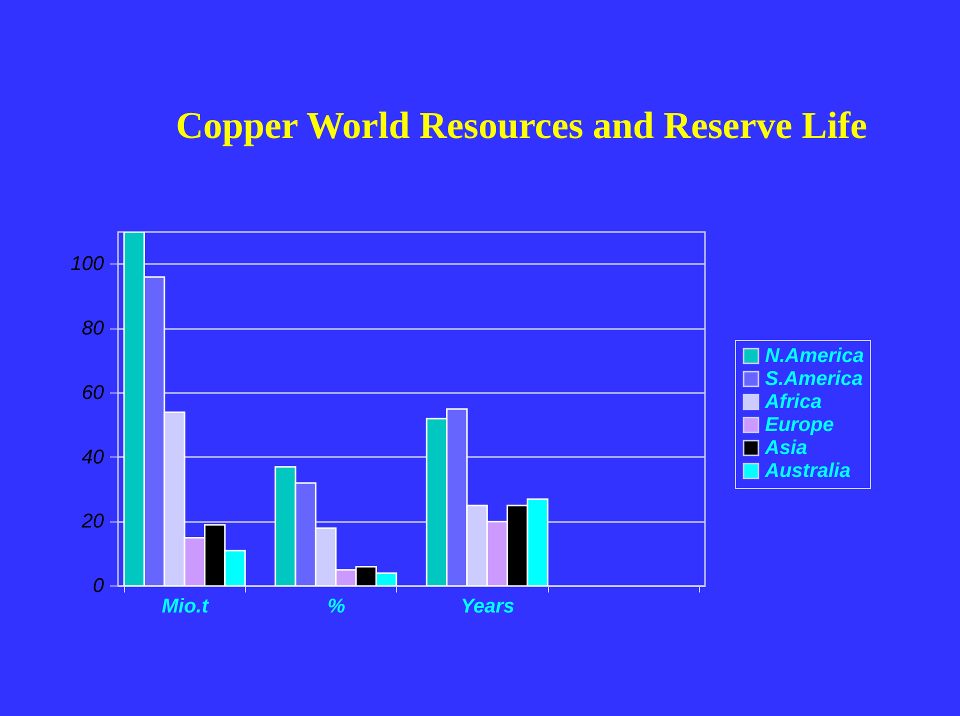  What do you see at coordinates (93, 457) in the screenshot?
I see `y-tick-label: 40` at bounding box center [93, 457].